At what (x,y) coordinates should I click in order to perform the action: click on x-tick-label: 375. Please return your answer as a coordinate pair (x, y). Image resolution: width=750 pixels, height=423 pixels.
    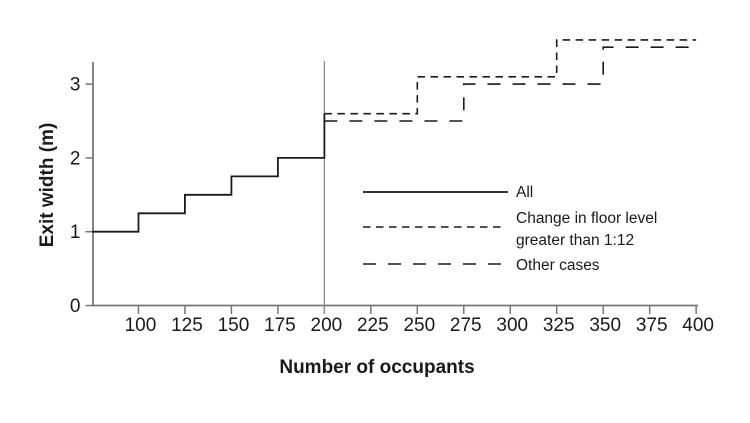
    Looking at the image, I should click on (652, 325).